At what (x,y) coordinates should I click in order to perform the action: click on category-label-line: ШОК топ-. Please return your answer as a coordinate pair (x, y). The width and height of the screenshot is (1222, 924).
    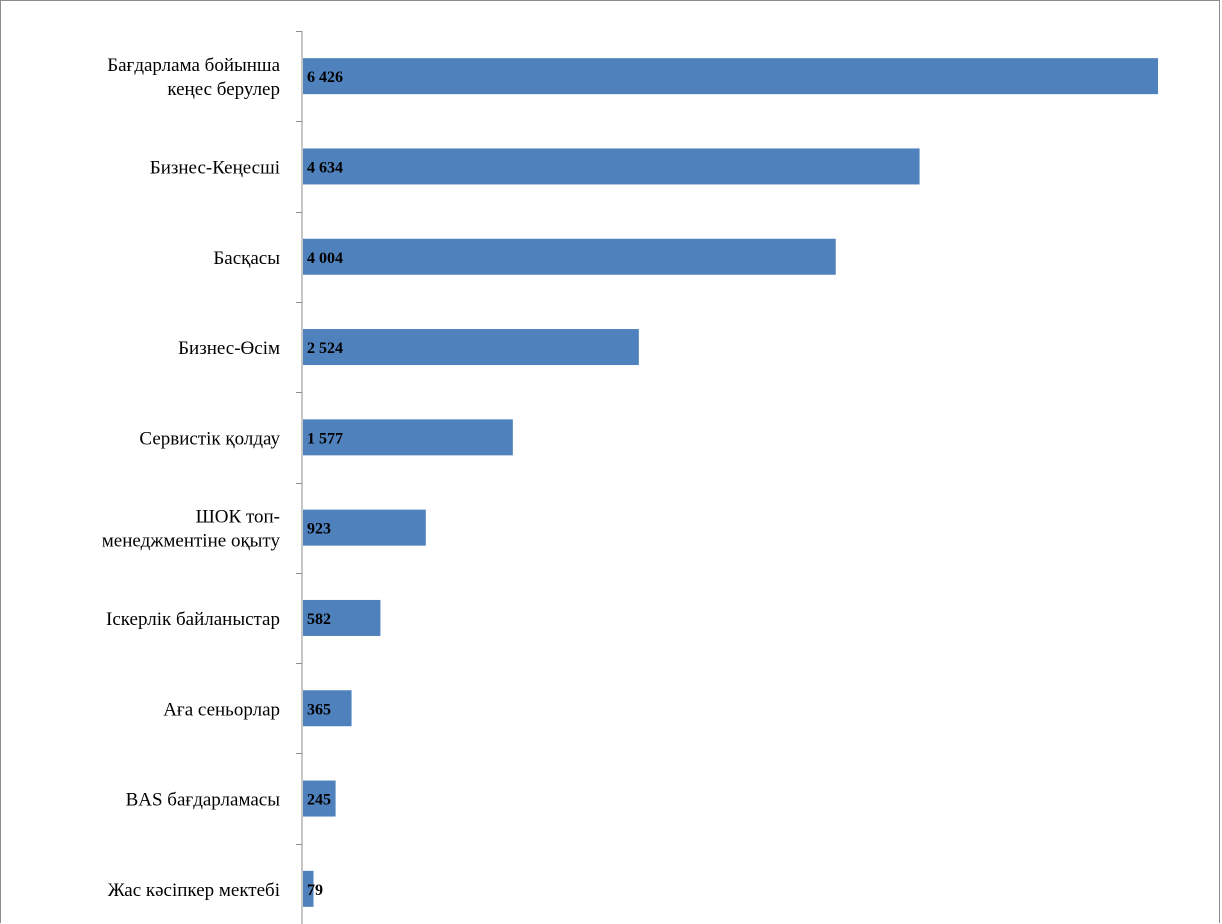
    Looking at the image, I should click on (238, 517).